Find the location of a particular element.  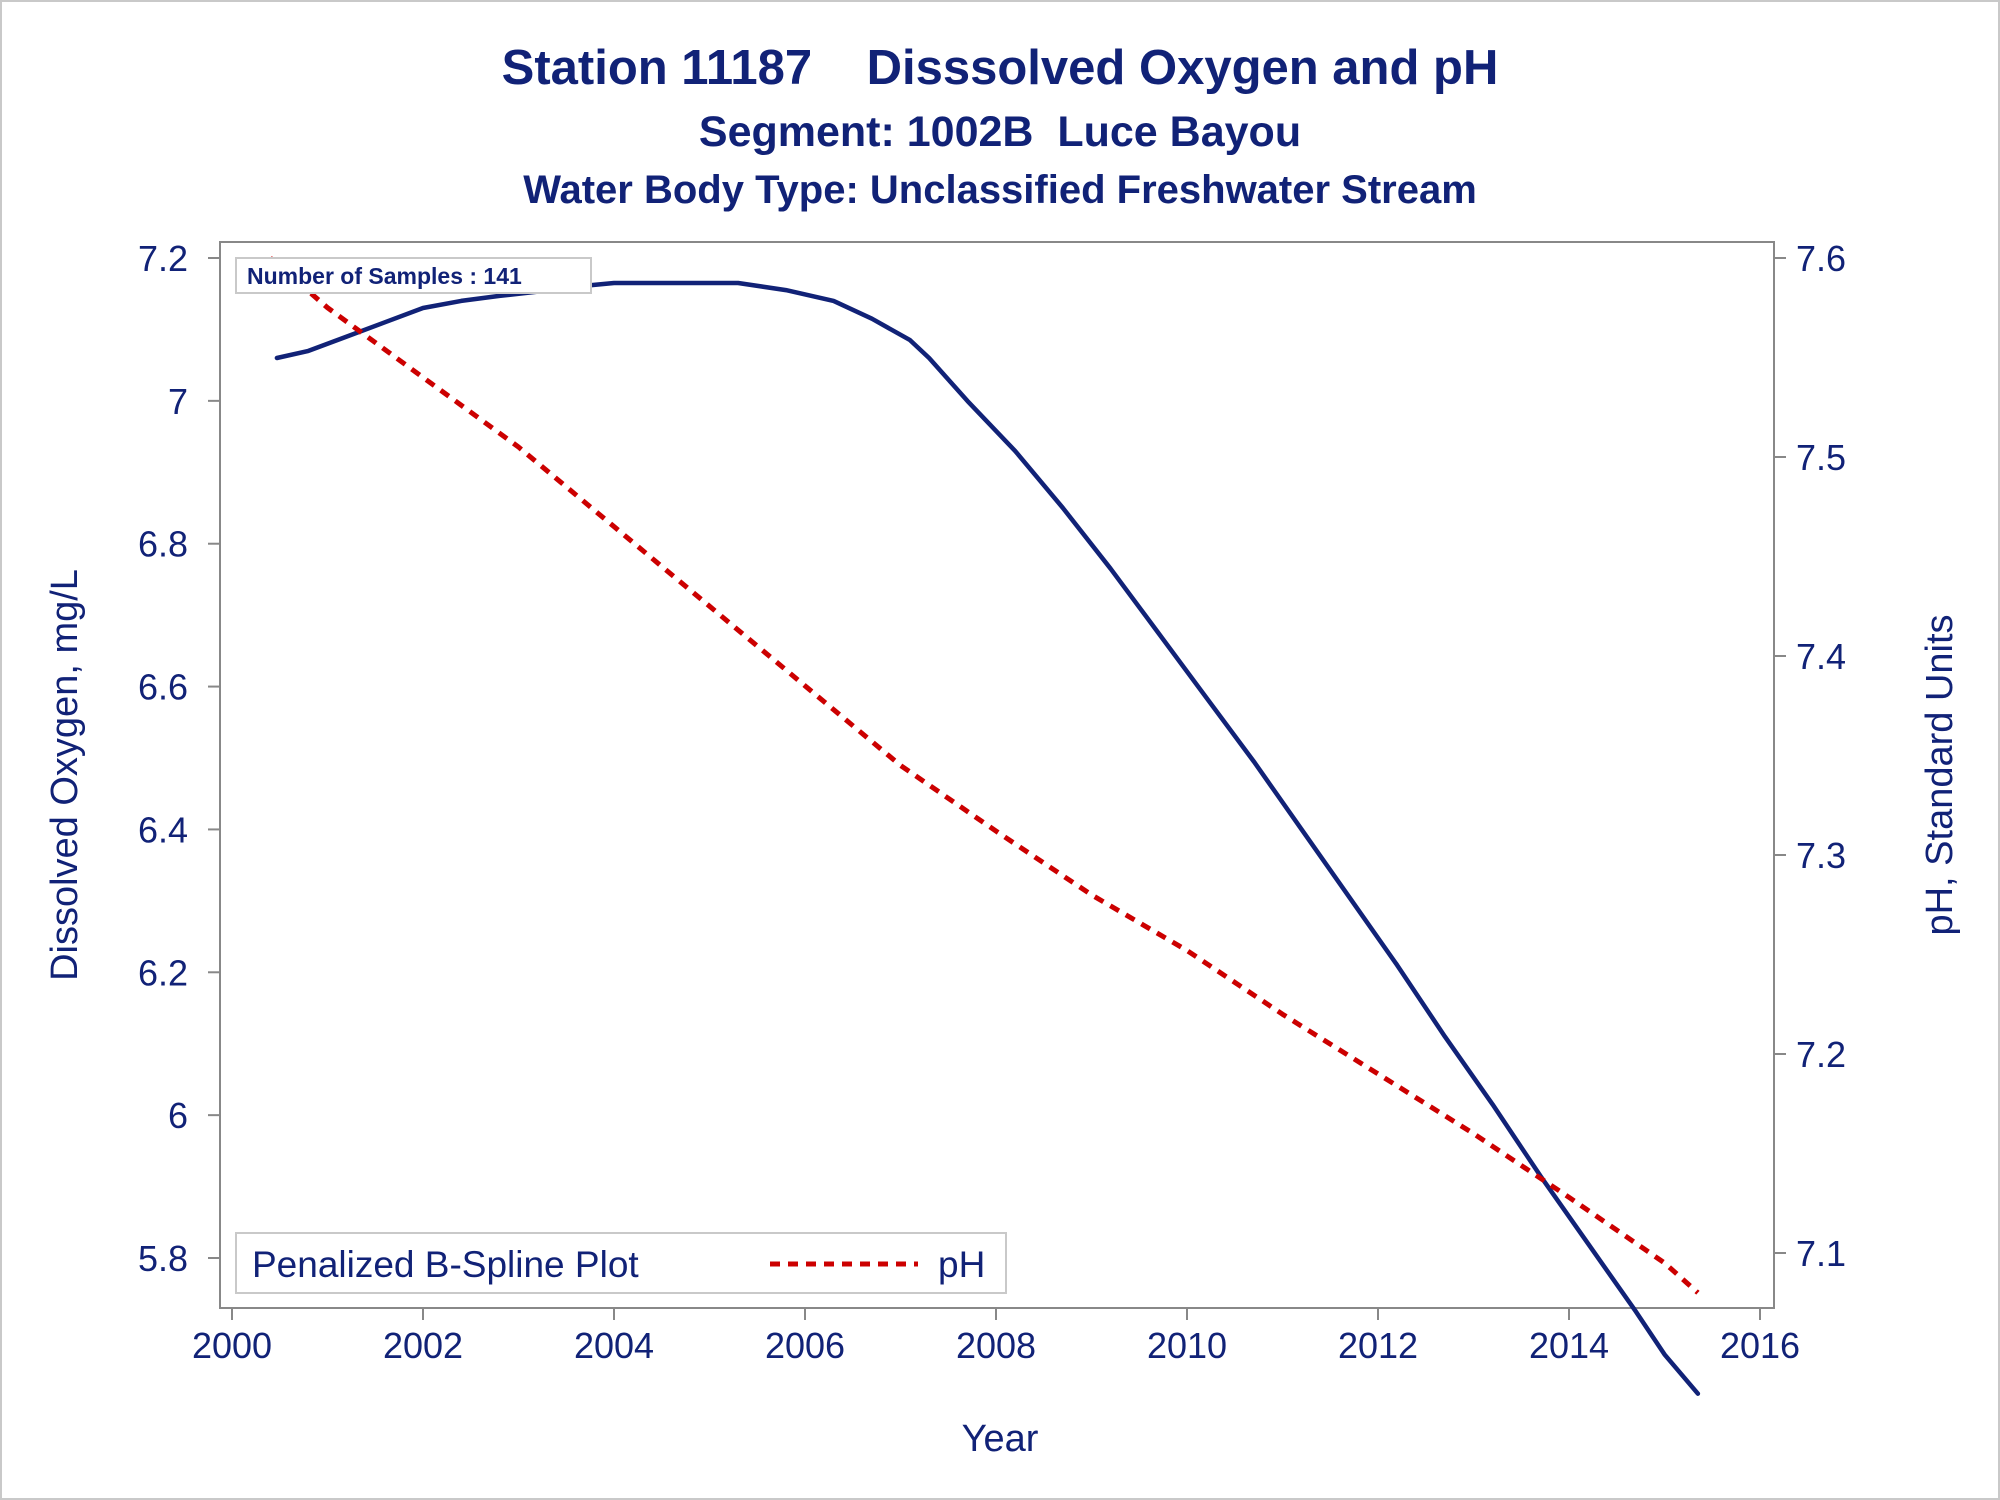

samples-annotation: Number of Samples : 141 is located at coordinates (413, 275).